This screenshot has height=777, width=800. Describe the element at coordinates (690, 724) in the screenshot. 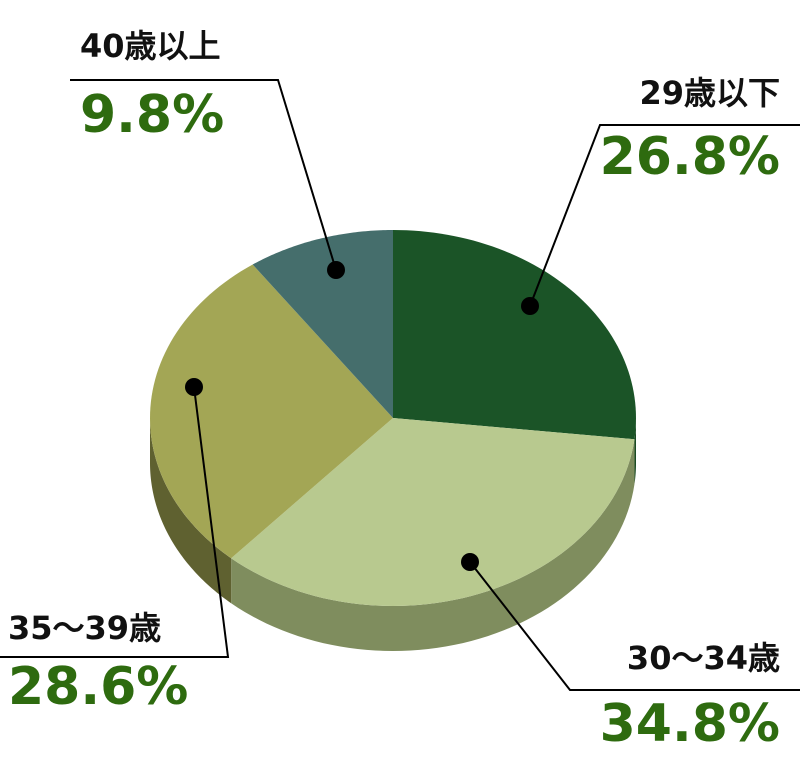

I see `value-label: 34.8%` at that location.